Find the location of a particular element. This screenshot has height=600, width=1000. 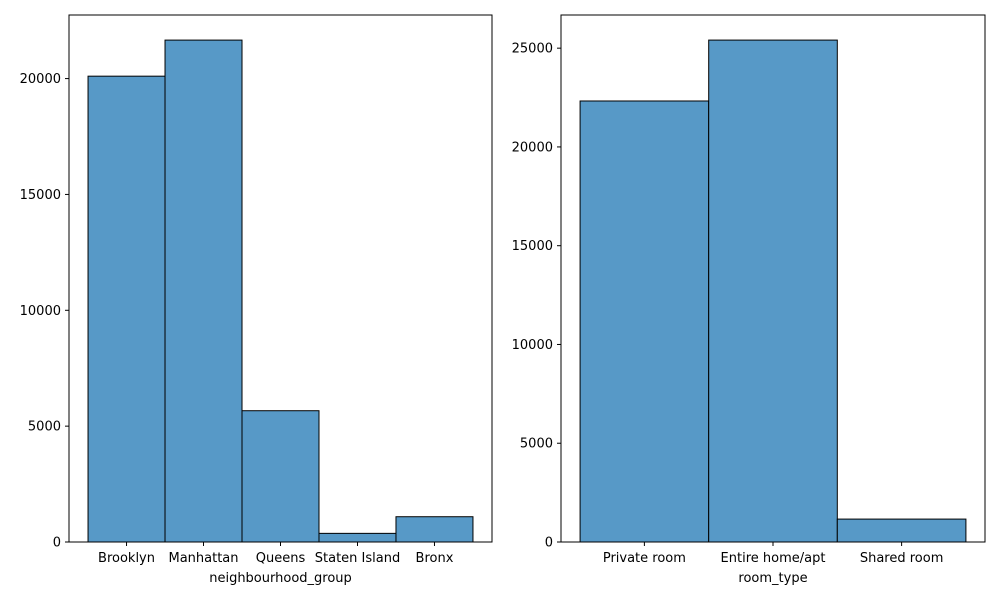

bar-brooklyn is located at coordinates (126, 309).